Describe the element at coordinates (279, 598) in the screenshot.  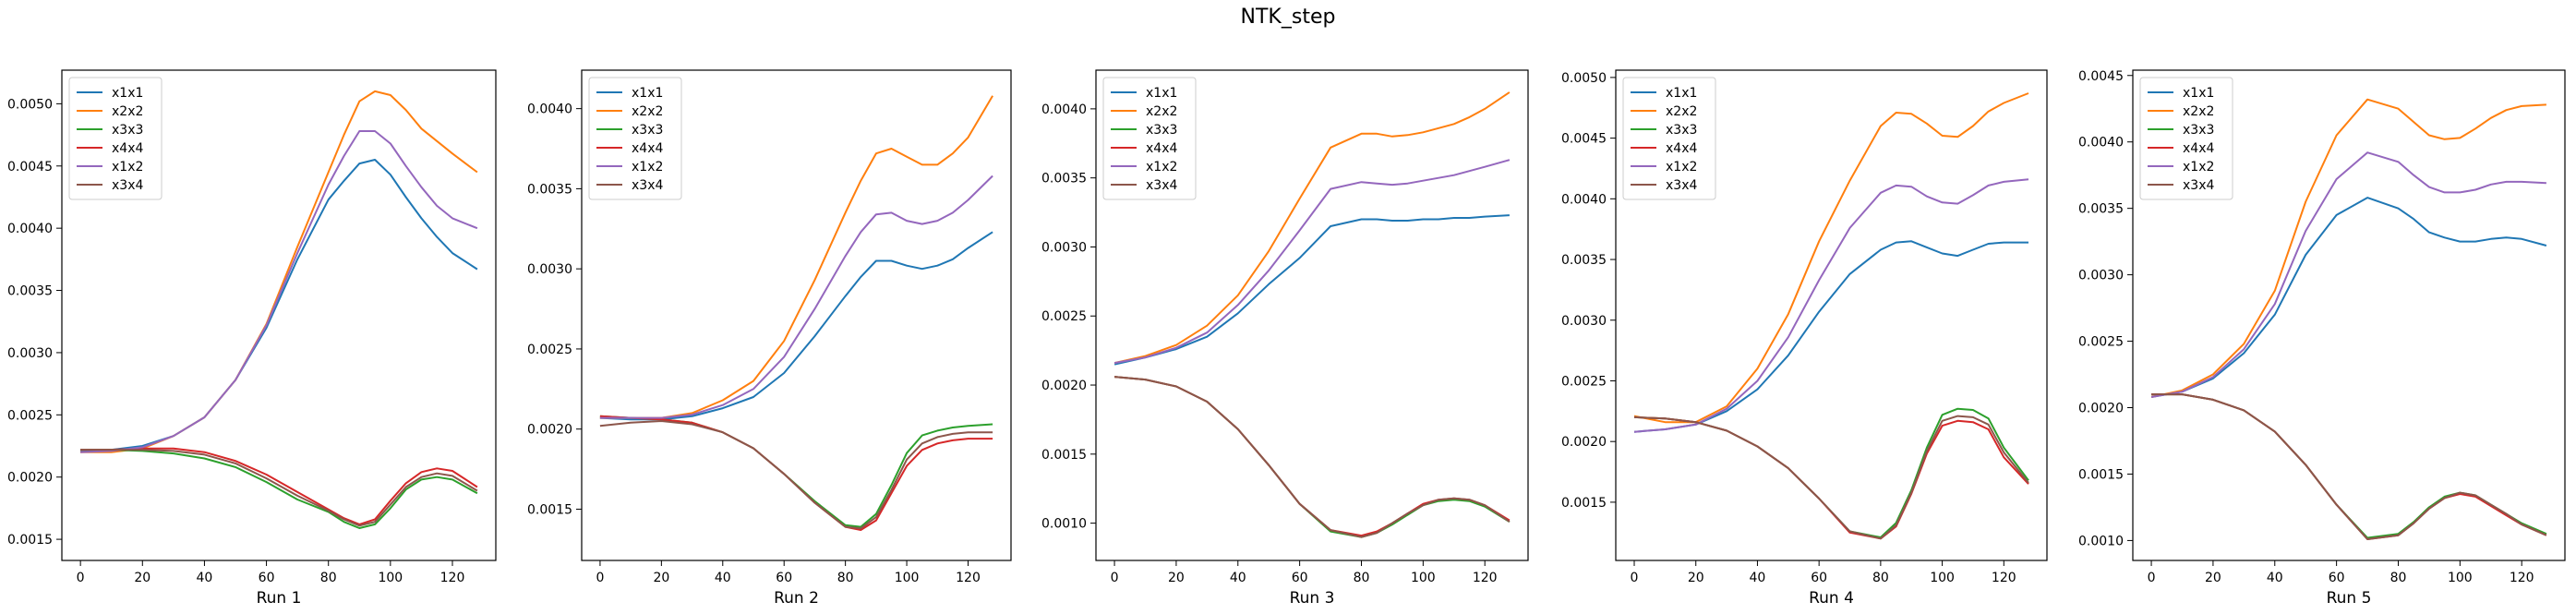
I see `x-axis-title: Run 1` at that location.